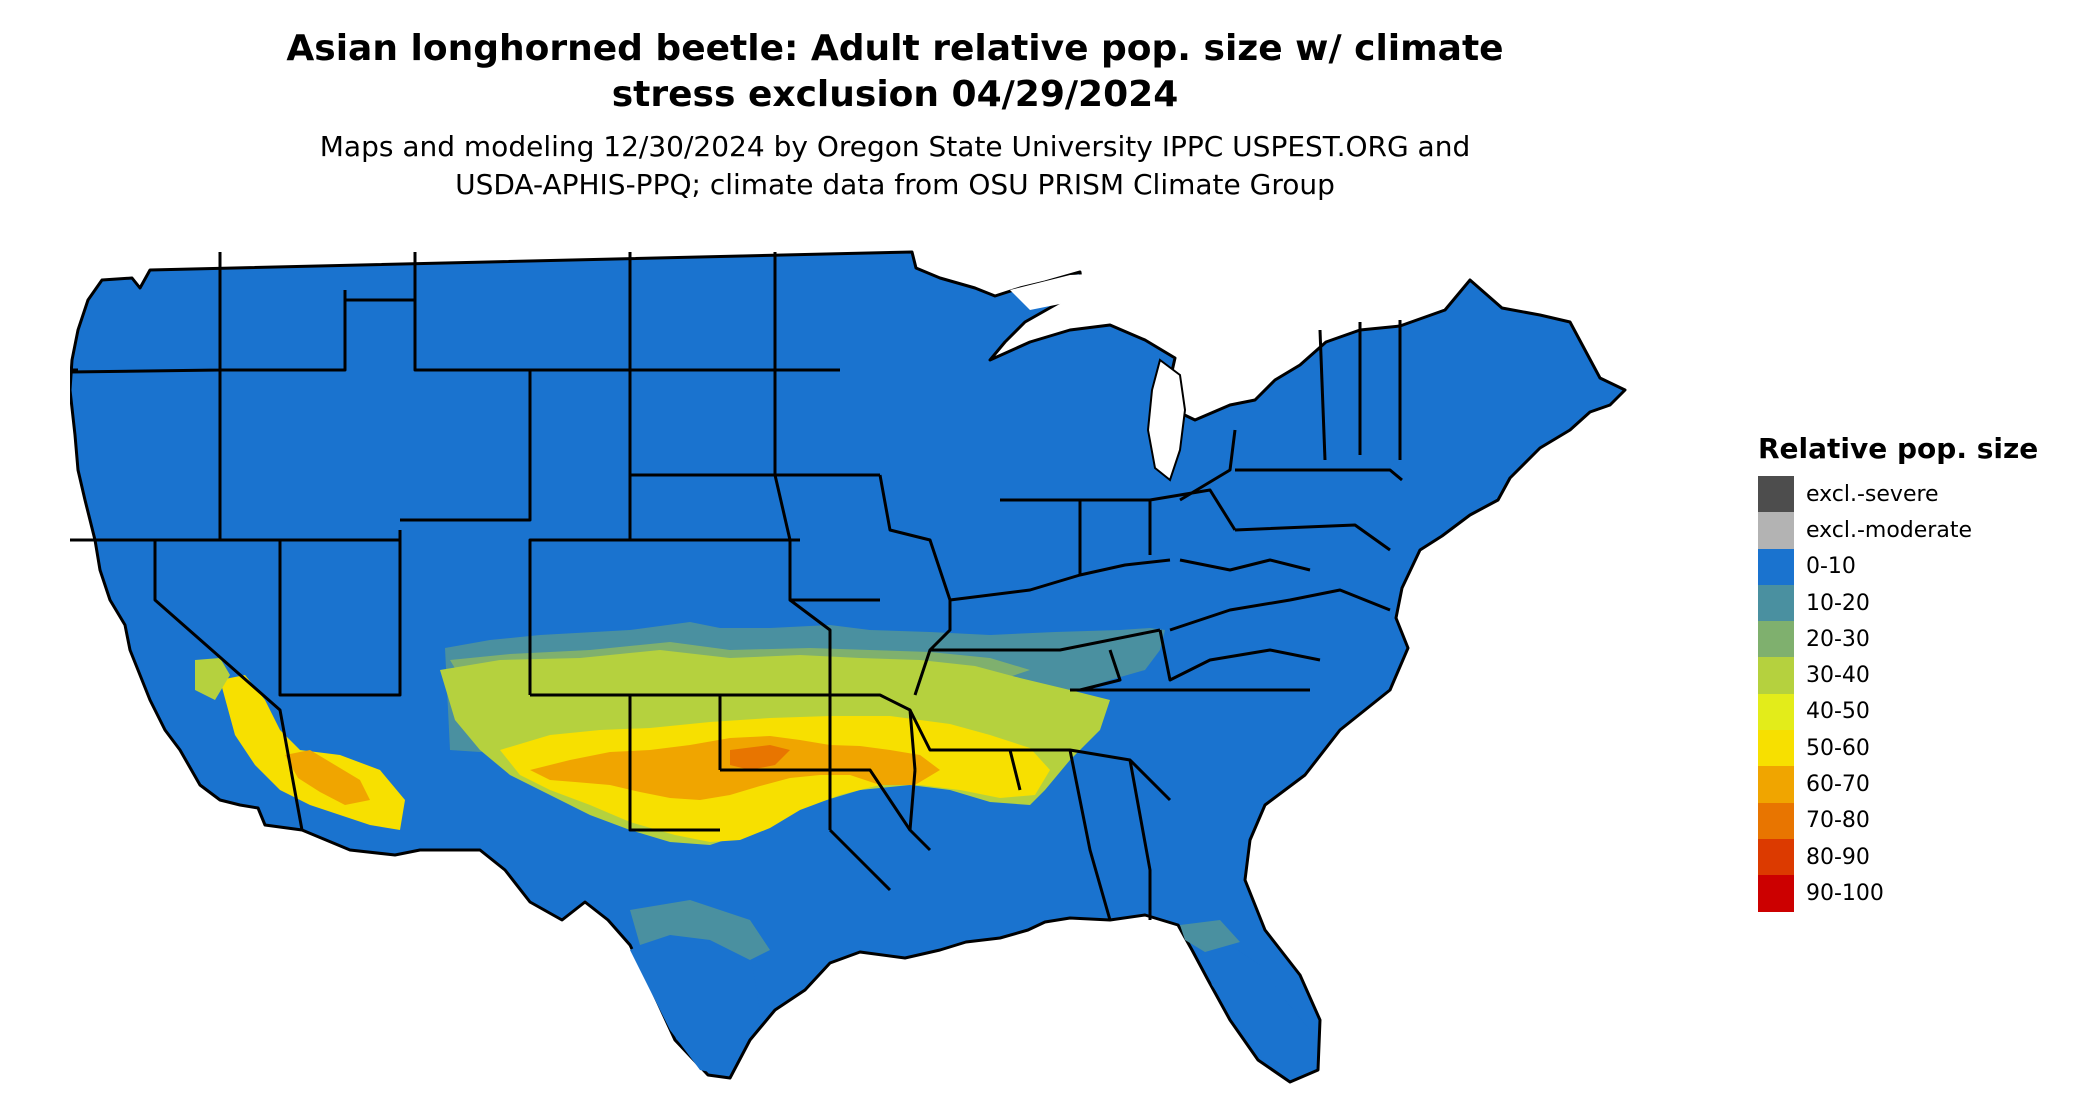 This screenshot has width=2100, height=1120. What do you see at coordinates (1838, 639) in the screenshot?
I see `legend-label: 20-30` at bounding box center [1838, 639].